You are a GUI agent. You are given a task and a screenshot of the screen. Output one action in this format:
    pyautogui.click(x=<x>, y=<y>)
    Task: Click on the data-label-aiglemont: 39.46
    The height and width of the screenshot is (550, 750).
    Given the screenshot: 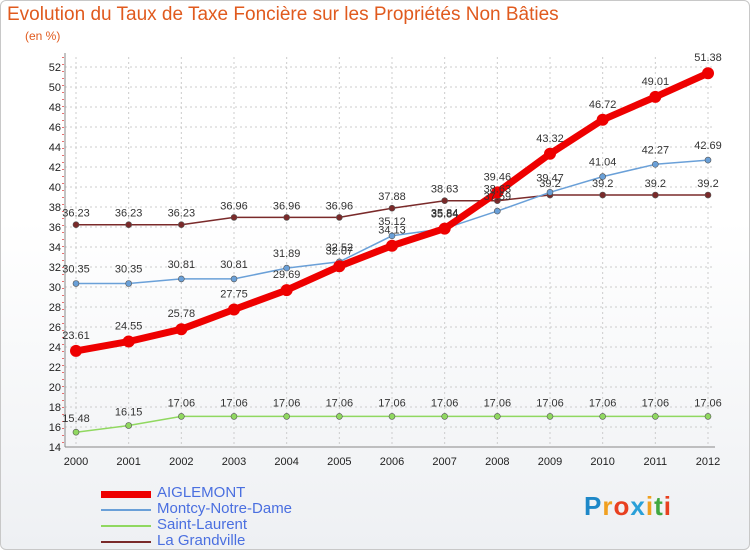 What is the action you would take?
    pyautogui.click(x=498, y=177)
    